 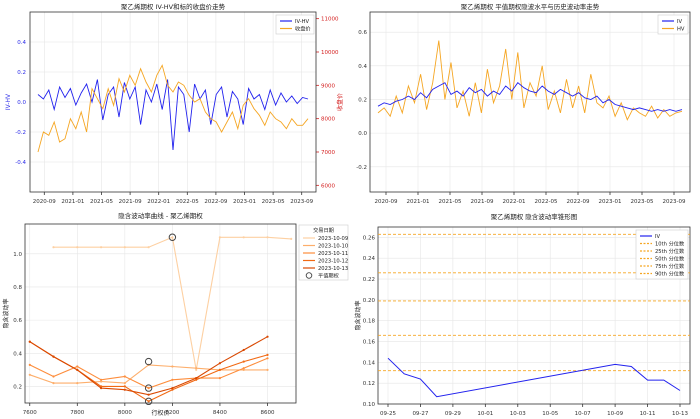 I want to click on y-axis-label: IV-HV, so click(x=8, y=101).